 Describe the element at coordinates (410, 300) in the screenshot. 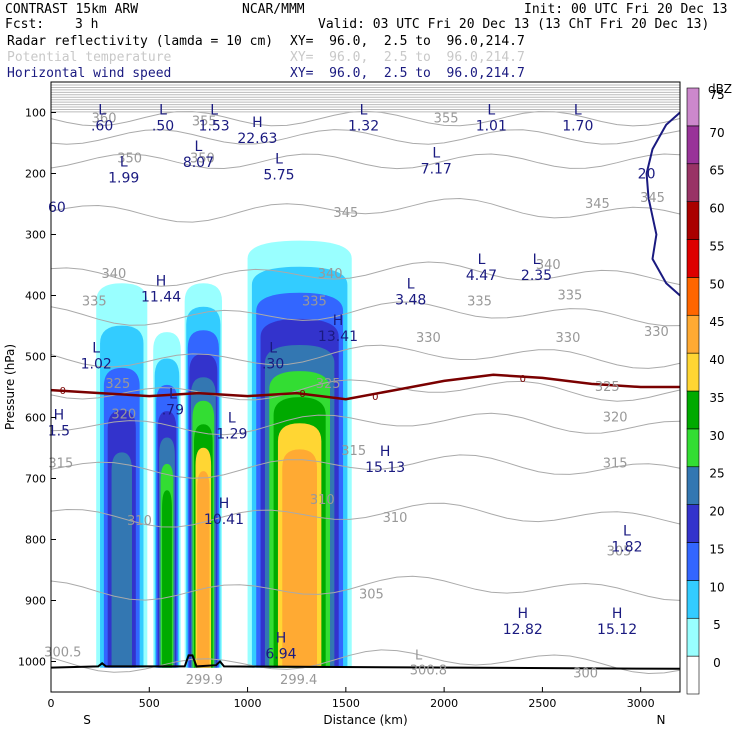

I see `wind-extremum-value: 3.48` at that location.